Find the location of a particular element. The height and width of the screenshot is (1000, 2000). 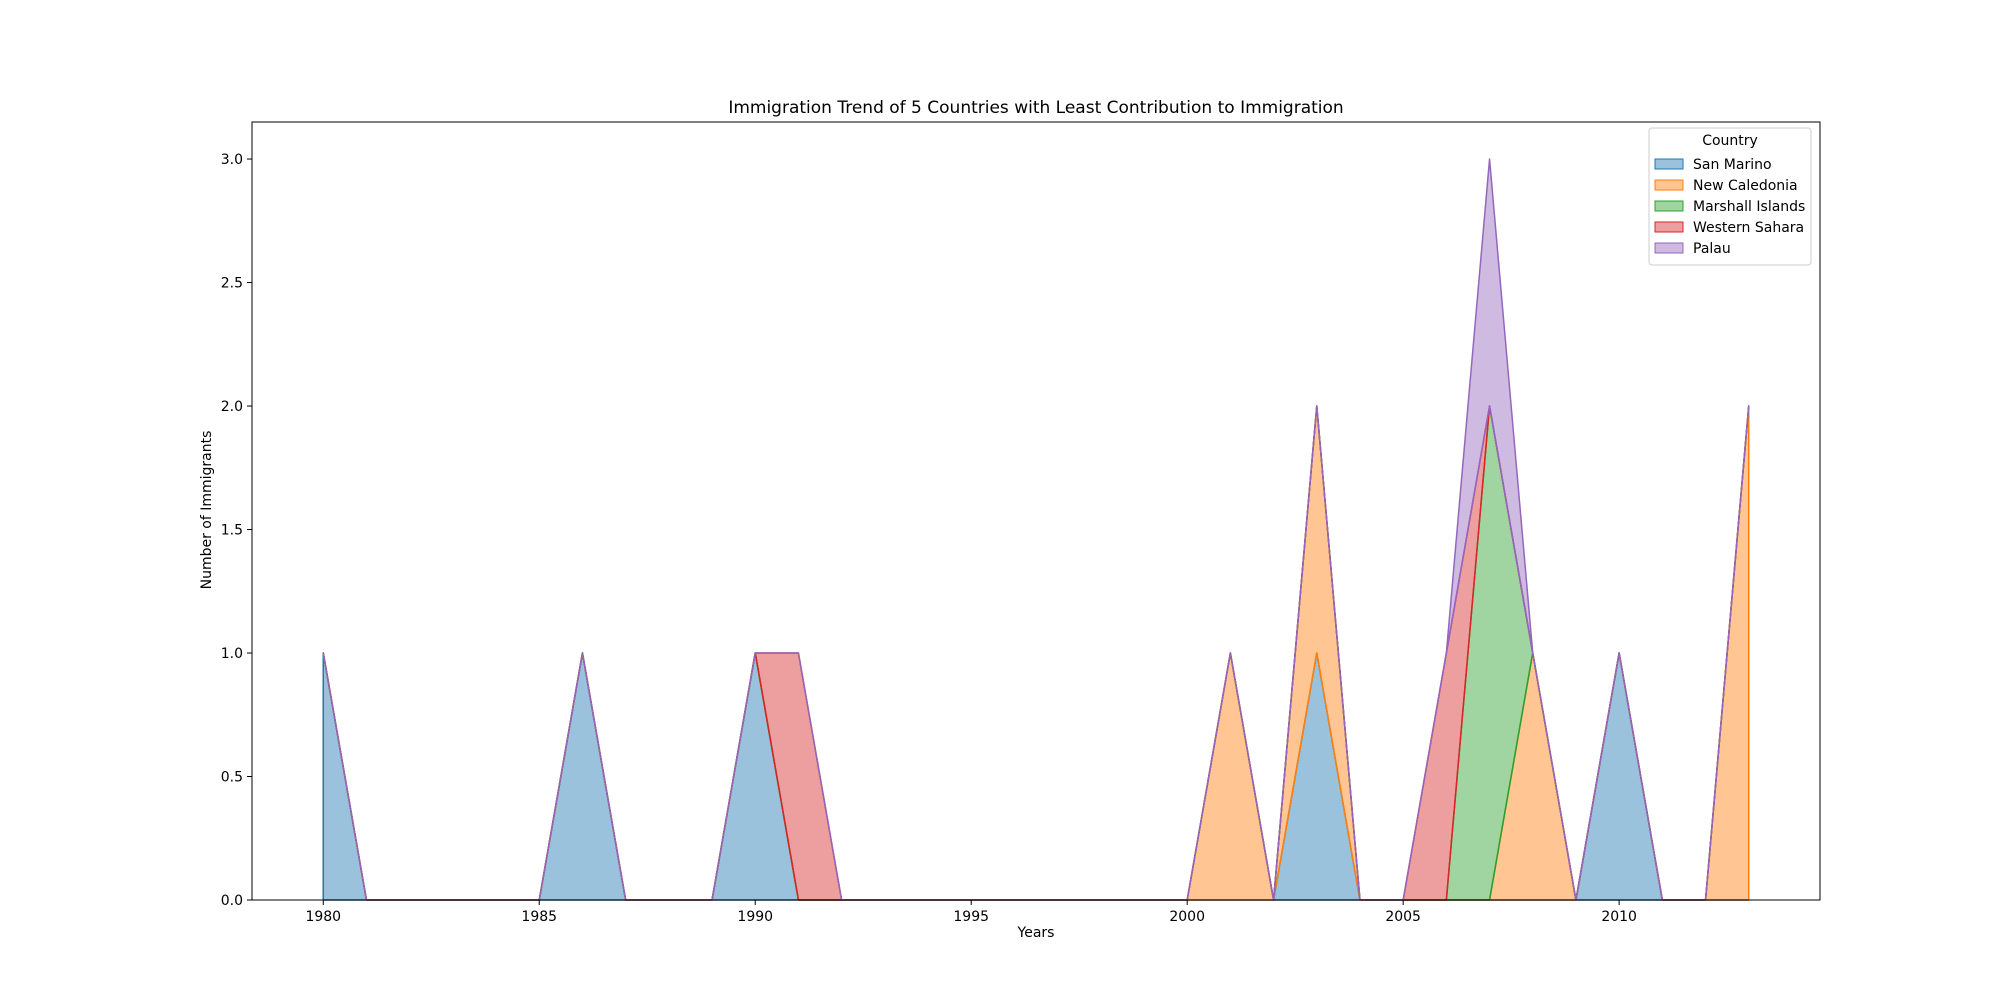

y-tick-label: 1.0 is located at coordinates (232, 654).